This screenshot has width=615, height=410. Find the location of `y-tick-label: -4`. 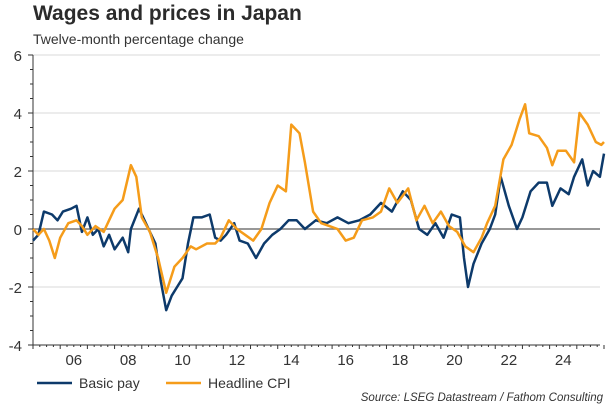

y-tick-label: -4 is located at coordinates (15, 346).